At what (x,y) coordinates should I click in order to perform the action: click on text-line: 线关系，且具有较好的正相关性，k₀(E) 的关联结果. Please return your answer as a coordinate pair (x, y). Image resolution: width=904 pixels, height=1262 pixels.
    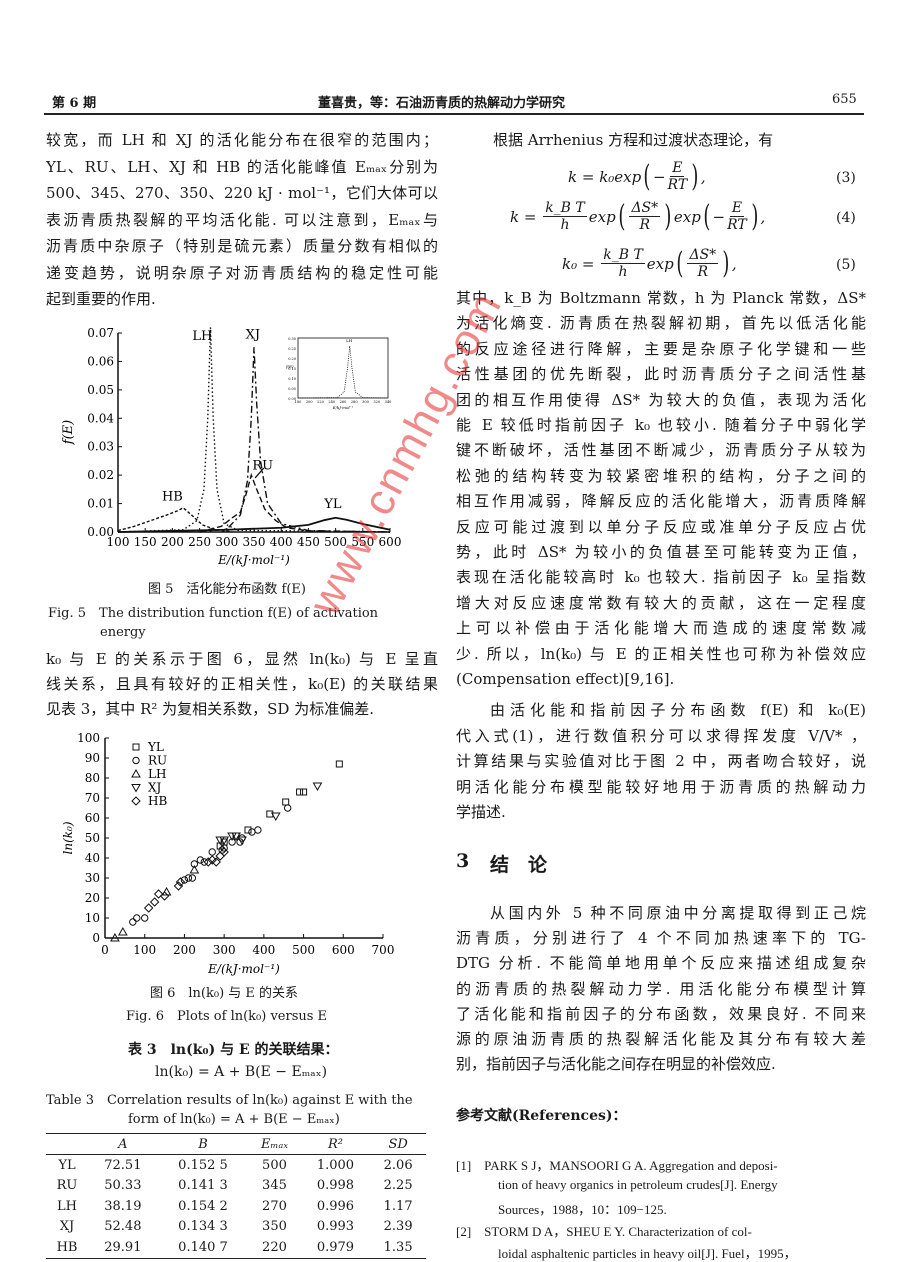
    Looking at the image, I should click on (242, 684).